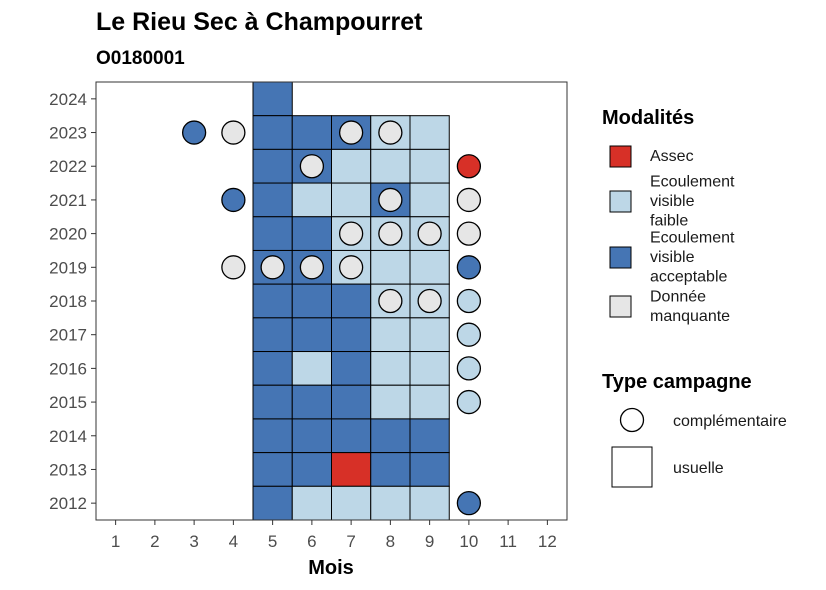 The image size is (826, 590). Describe the element at coordinates (311, 541) in the screenshot. I see `x-tick-label-6: 6` at that location.